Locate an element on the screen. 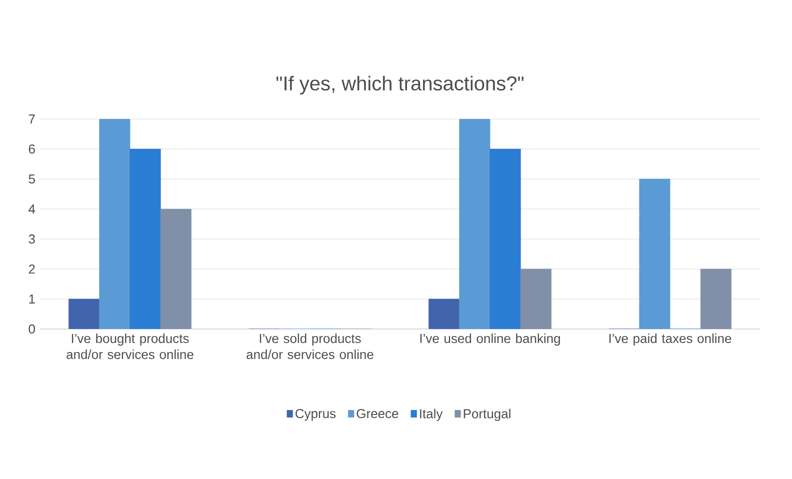 The width and height of the screenshot is (792, 479). y-tick-label: 7 is located at coordinates (31, 119).